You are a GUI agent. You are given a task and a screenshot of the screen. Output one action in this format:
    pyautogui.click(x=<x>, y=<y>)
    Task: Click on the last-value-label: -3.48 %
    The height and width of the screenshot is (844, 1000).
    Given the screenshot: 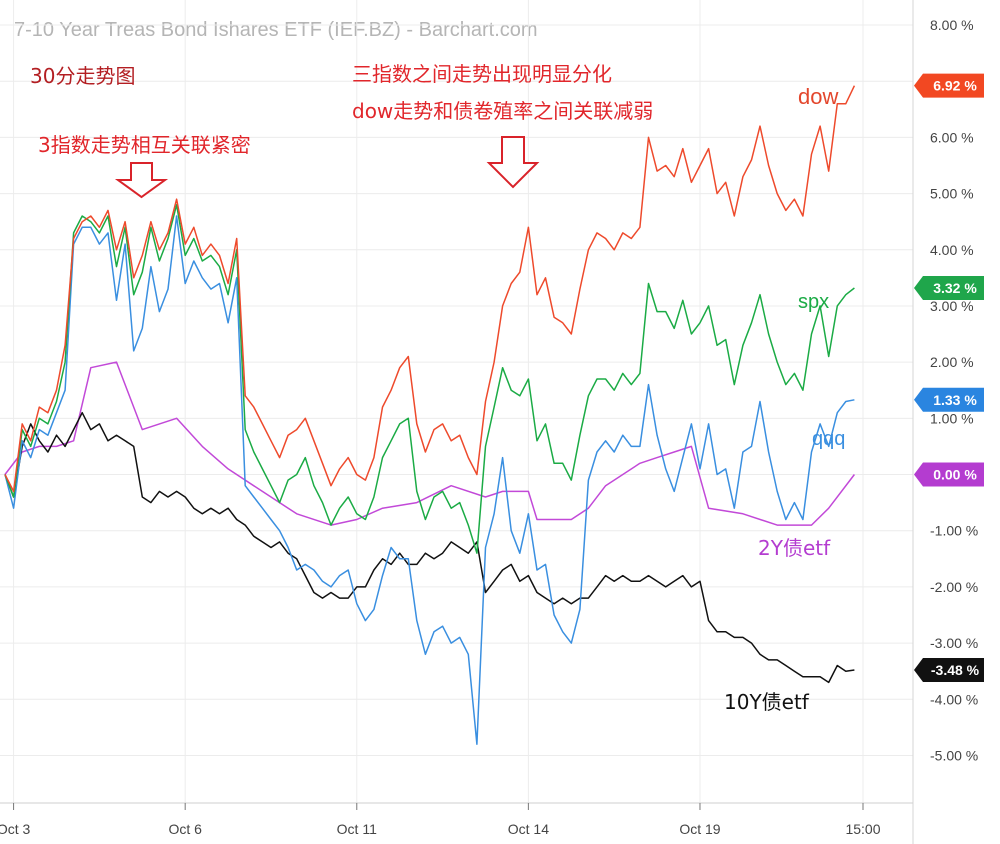 What is the action you would take?
    pyautogui.click(x=955, y=670)
    